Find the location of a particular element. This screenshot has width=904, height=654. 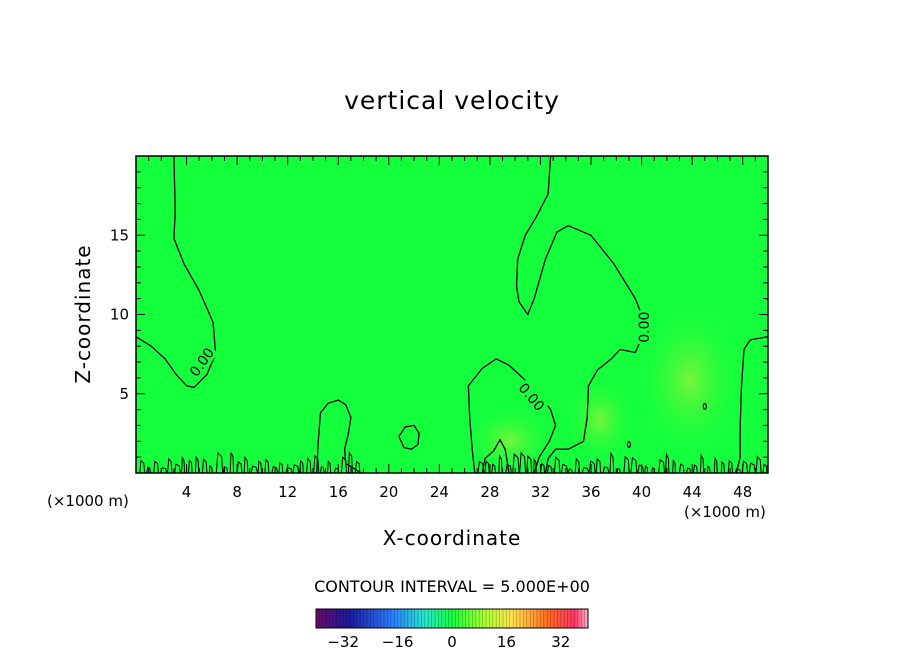

x-tick-label: 36 is located at coordinates (590, 492).